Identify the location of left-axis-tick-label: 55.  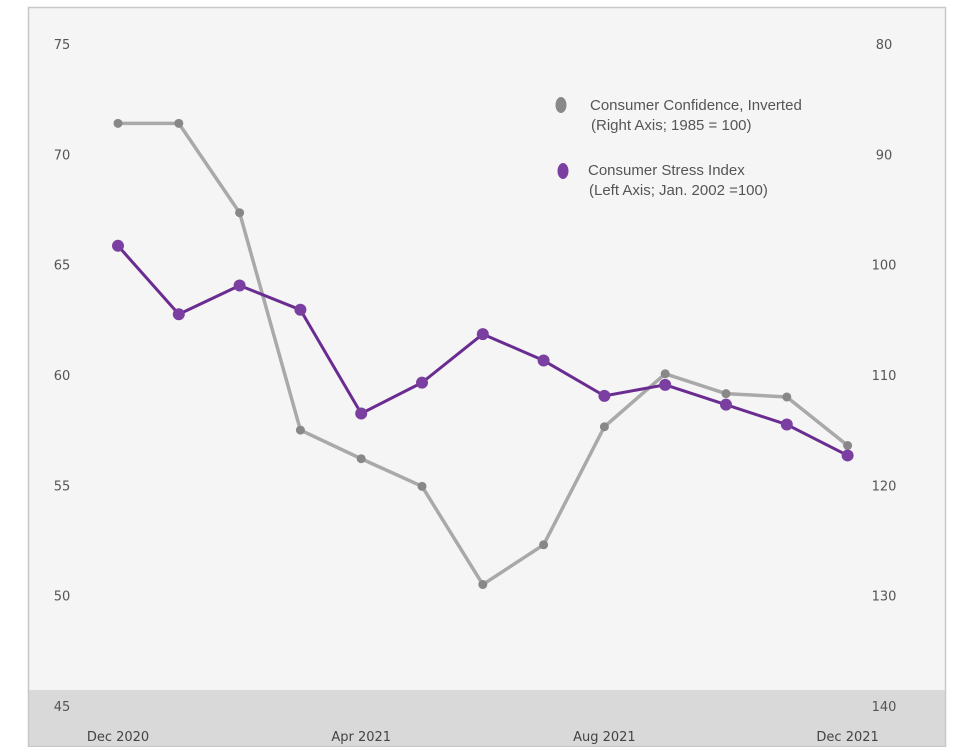
(62, 486).